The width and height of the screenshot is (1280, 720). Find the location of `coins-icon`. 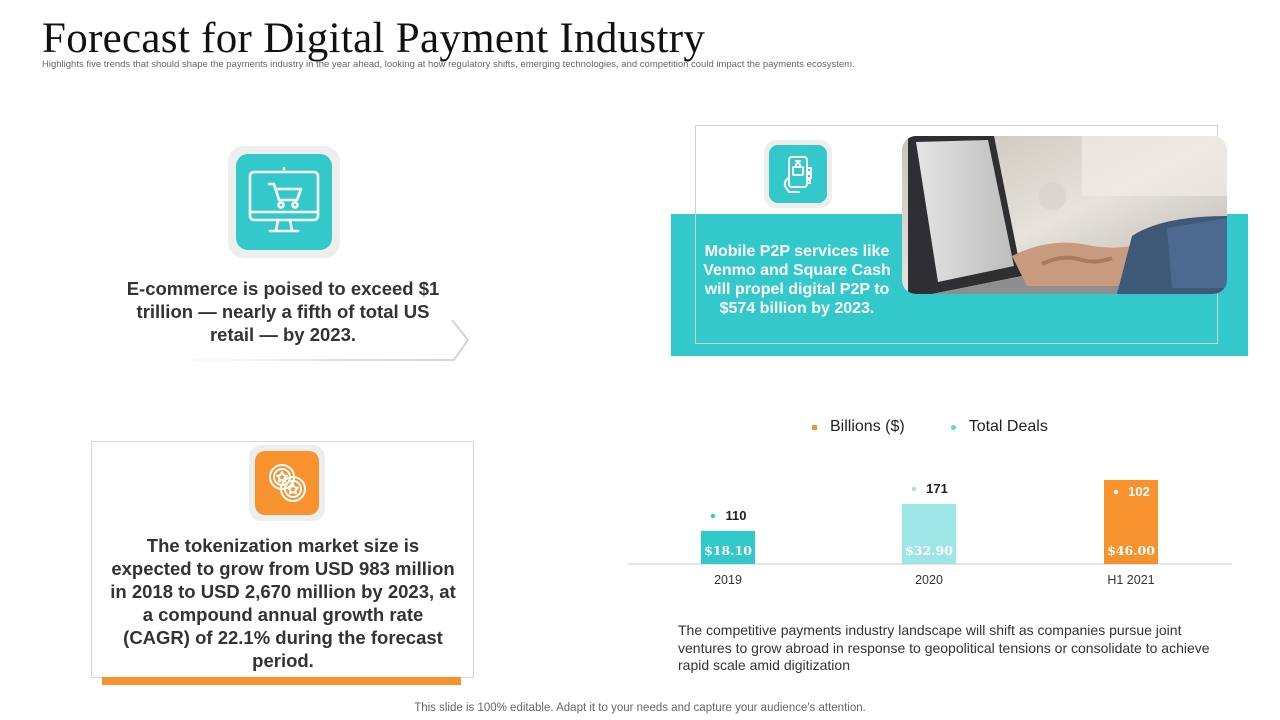

coins-icon is located at coordinates (287, 483).